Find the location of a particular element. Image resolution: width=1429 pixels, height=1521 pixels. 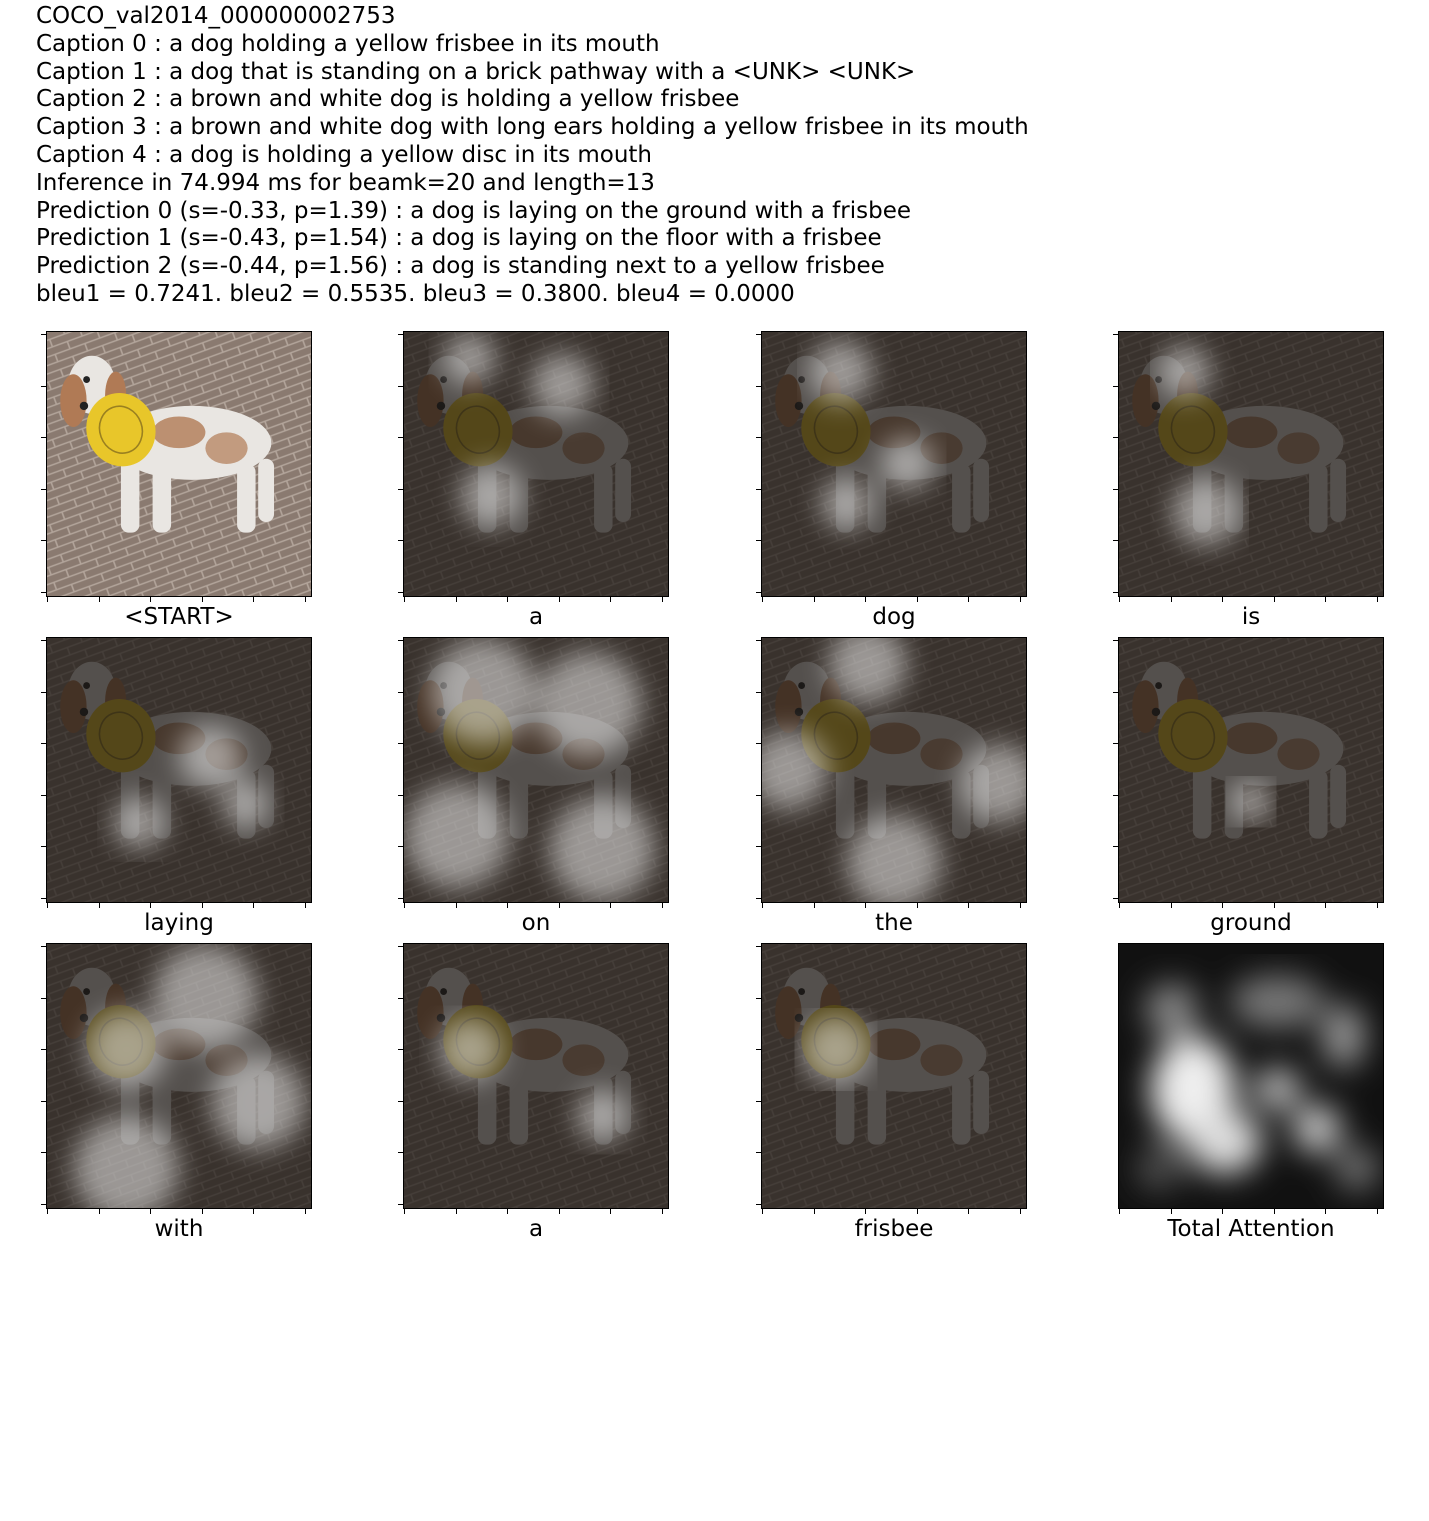

original-image is located at coordinates (179, 464).